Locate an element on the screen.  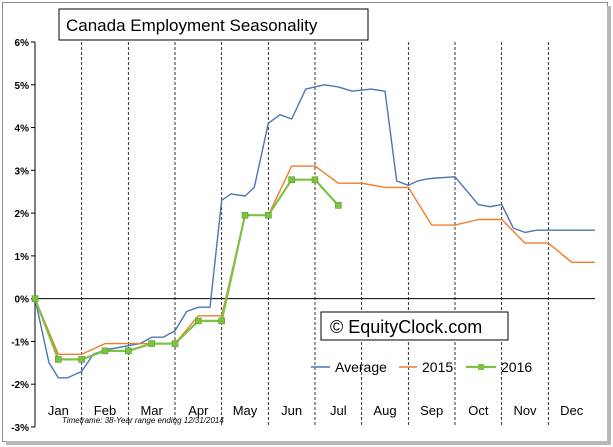
x-tick-label: Jul is located at coordinates (338, 410).